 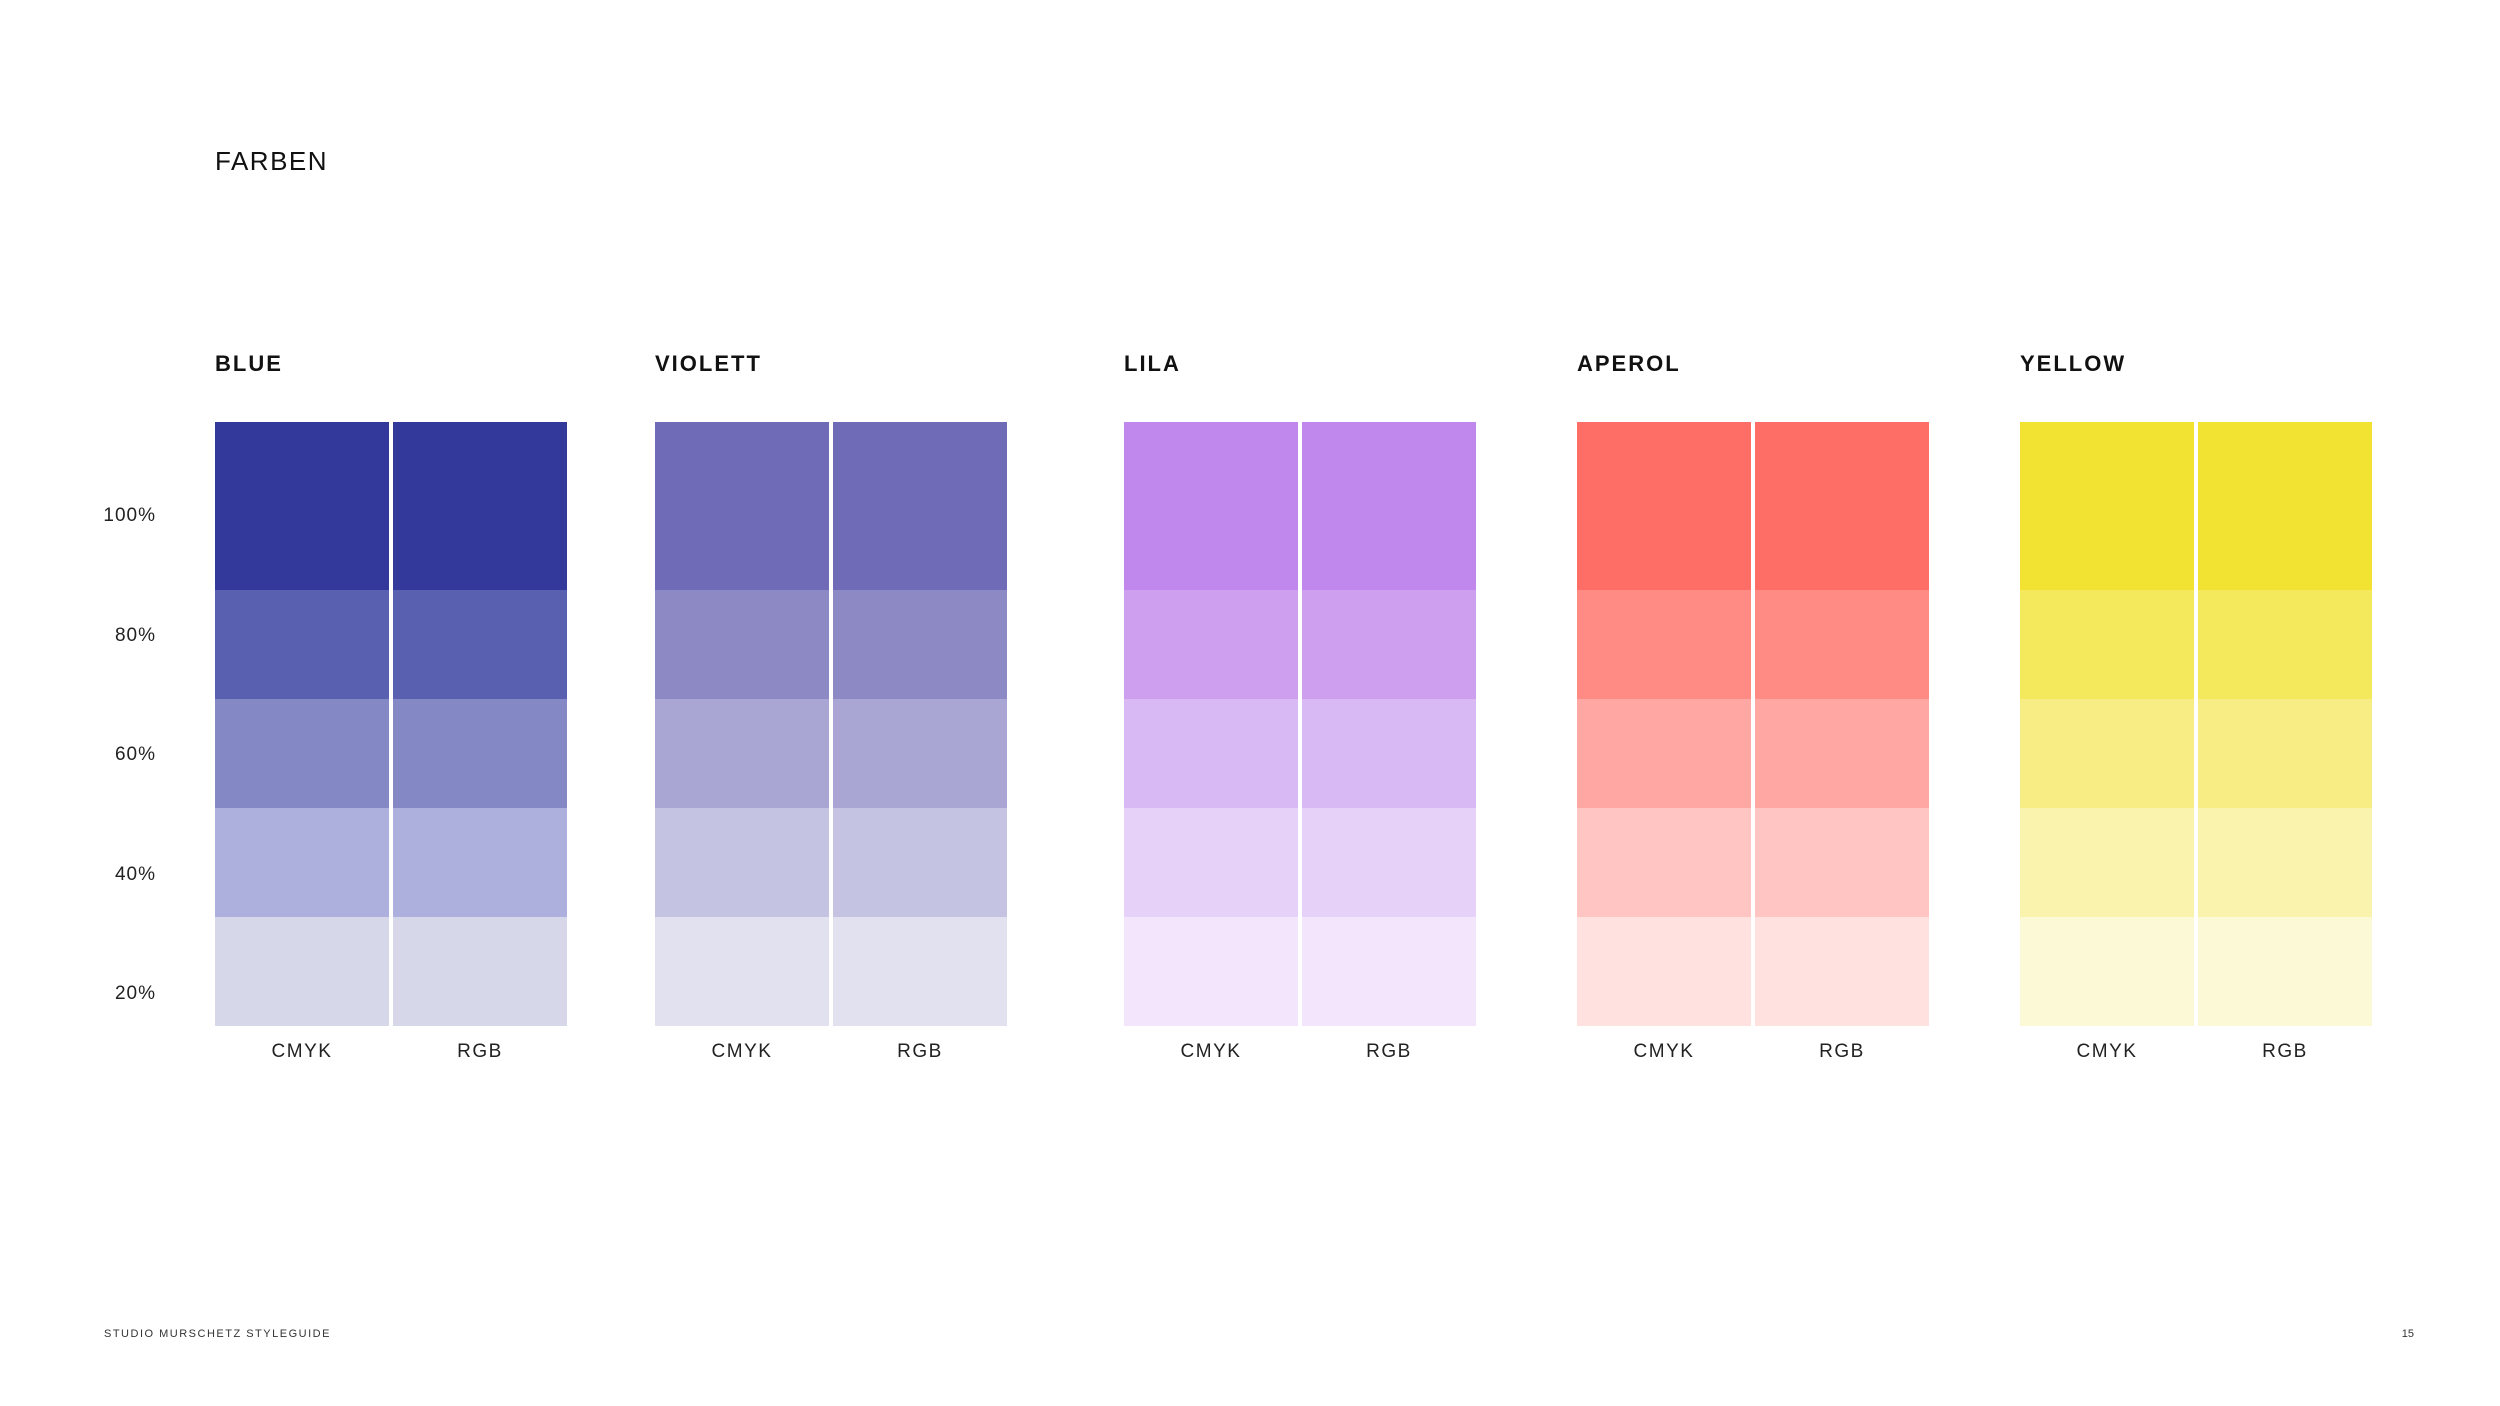 What do you see at coordinates (2407, 1334) in the screenshot?
I see `page-number: 15` at bounding box center [2407, 1334].